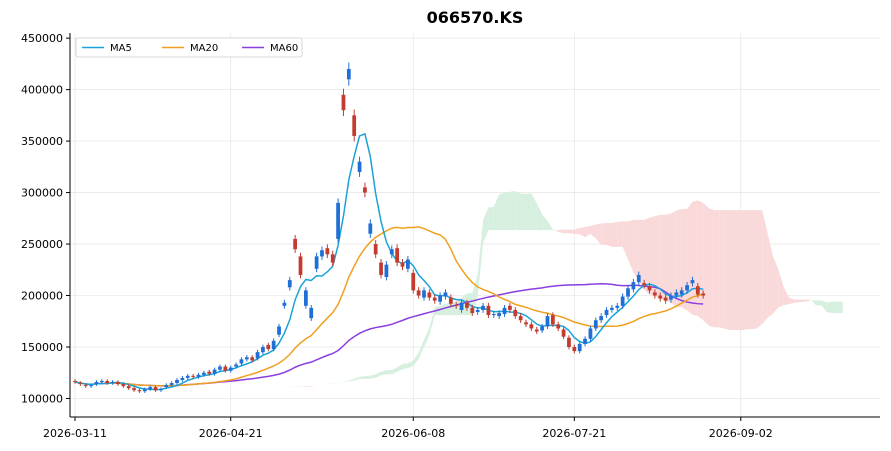 This screenshot has width=891, height=451. Describe the element at coordinates (741, 433) in the screenshot. I see `x-tick-label: 2026-09-02` at that location.